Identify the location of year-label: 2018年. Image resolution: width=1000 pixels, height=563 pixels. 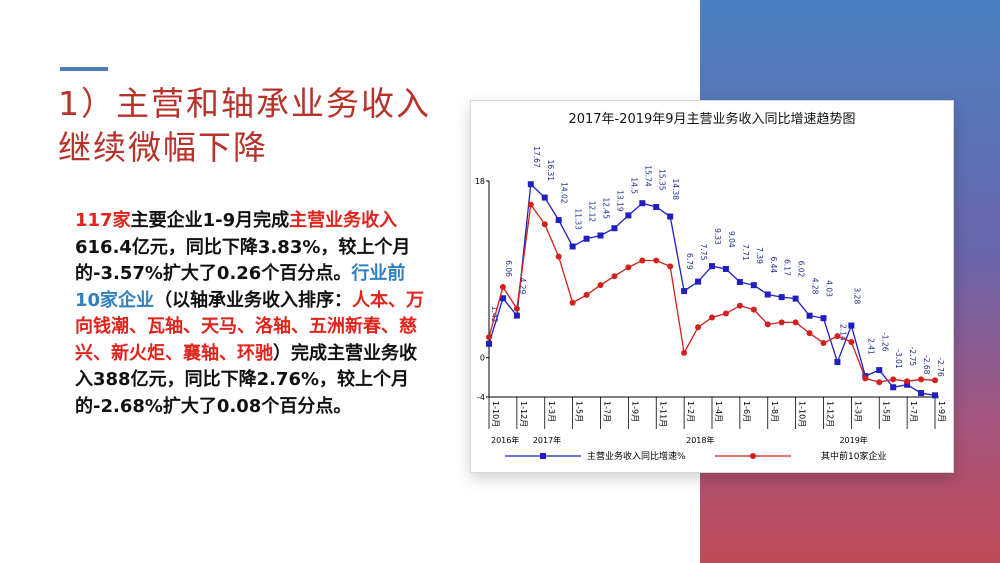
(700, 440).